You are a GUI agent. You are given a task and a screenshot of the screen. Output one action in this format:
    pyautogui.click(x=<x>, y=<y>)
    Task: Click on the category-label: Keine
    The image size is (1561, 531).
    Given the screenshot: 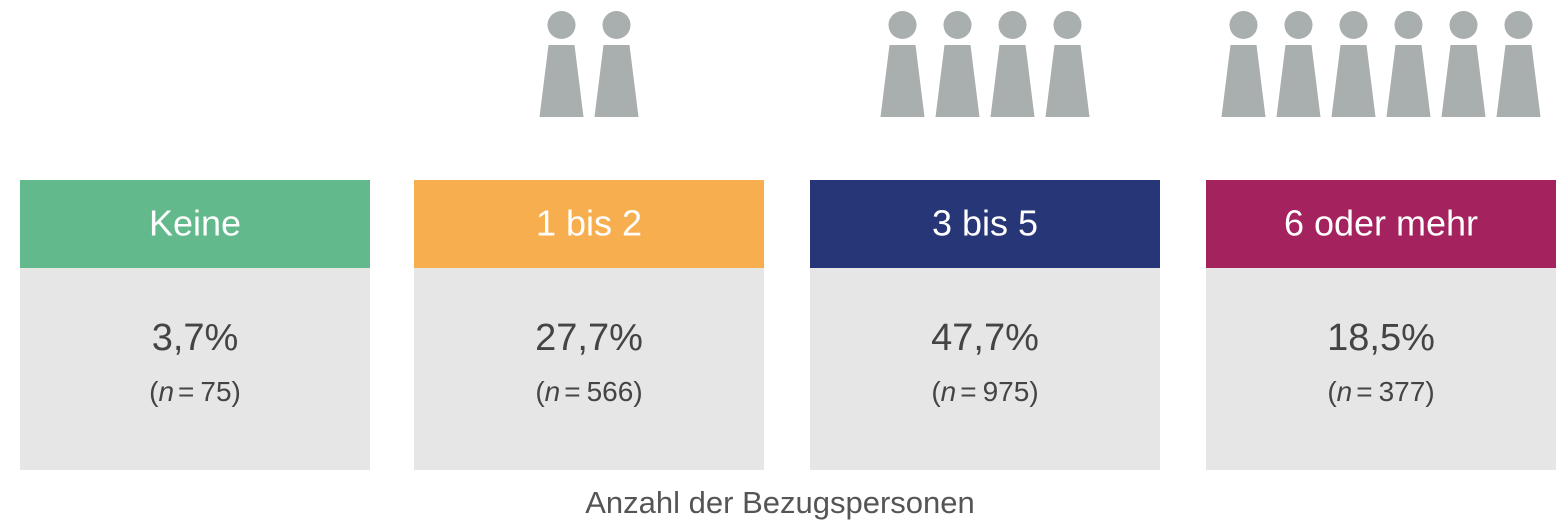 What is the action you would take?
    pyautogui.click(x=195, y=223)
    